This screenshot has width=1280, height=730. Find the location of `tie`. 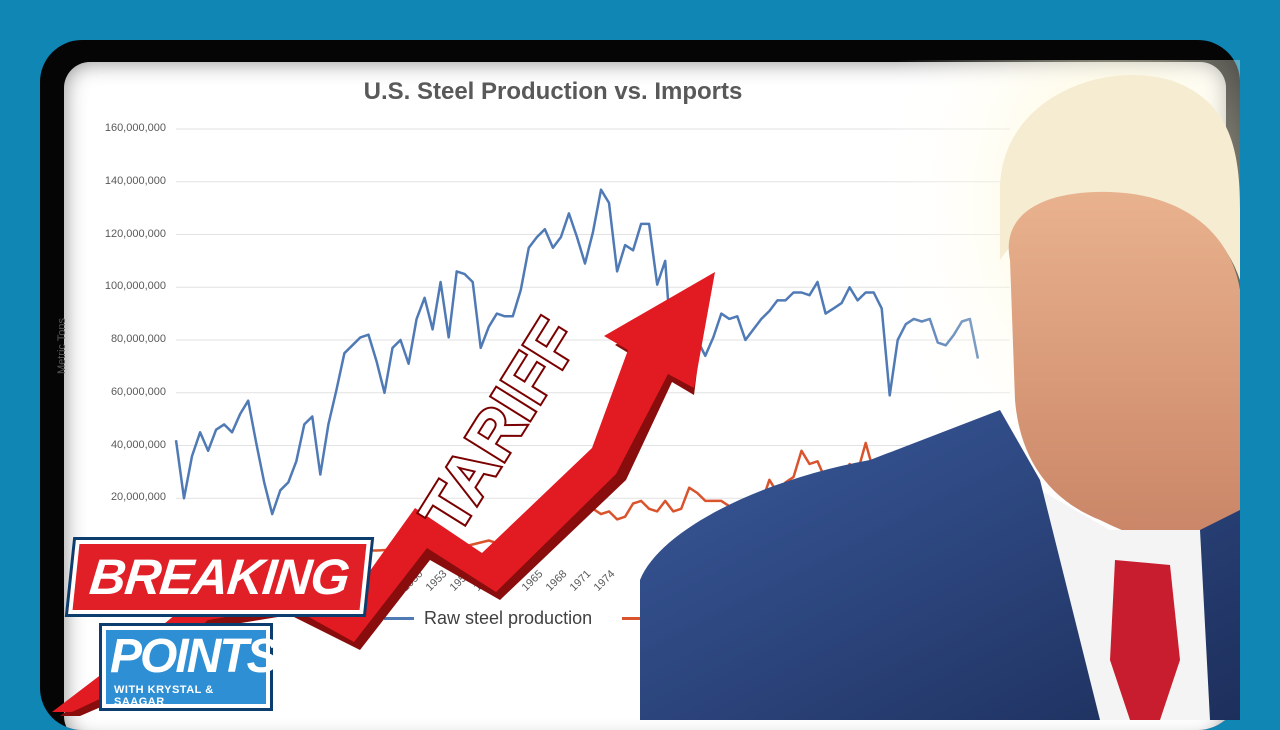

tie is located at coordinates (1145, 640).